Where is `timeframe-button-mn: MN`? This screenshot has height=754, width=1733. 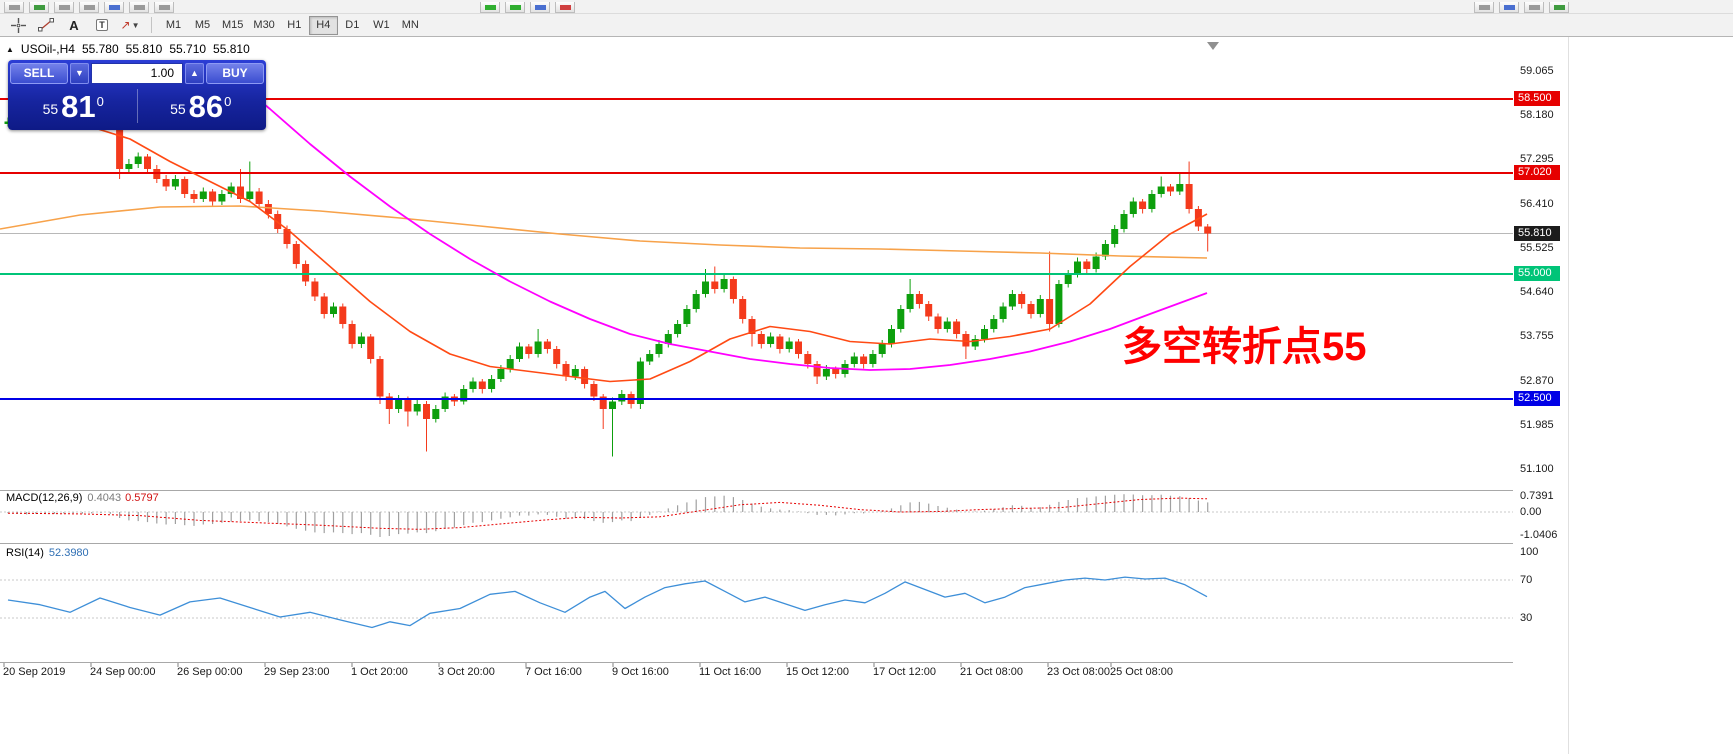
timeframe-button-mn: MN is located at coordinates (410, 25).